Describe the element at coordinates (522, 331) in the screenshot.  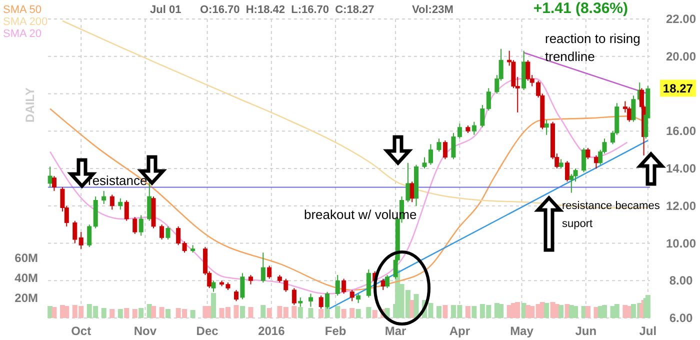
I see `x-tick-label: May` at that location.